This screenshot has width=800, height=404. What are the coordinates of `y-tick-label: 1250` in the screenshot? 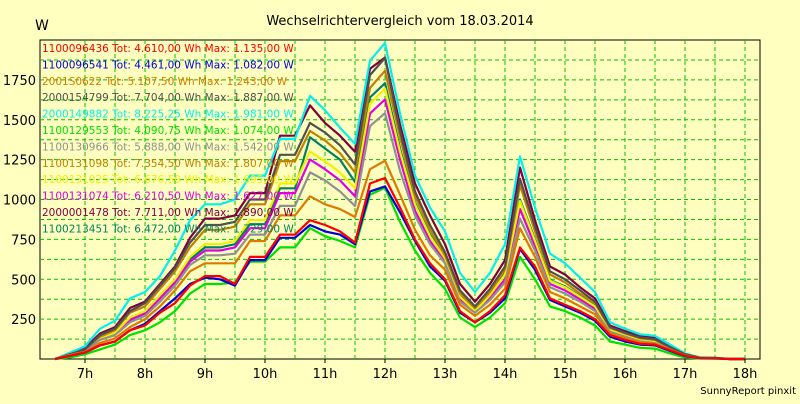 It's located at (19, 161).